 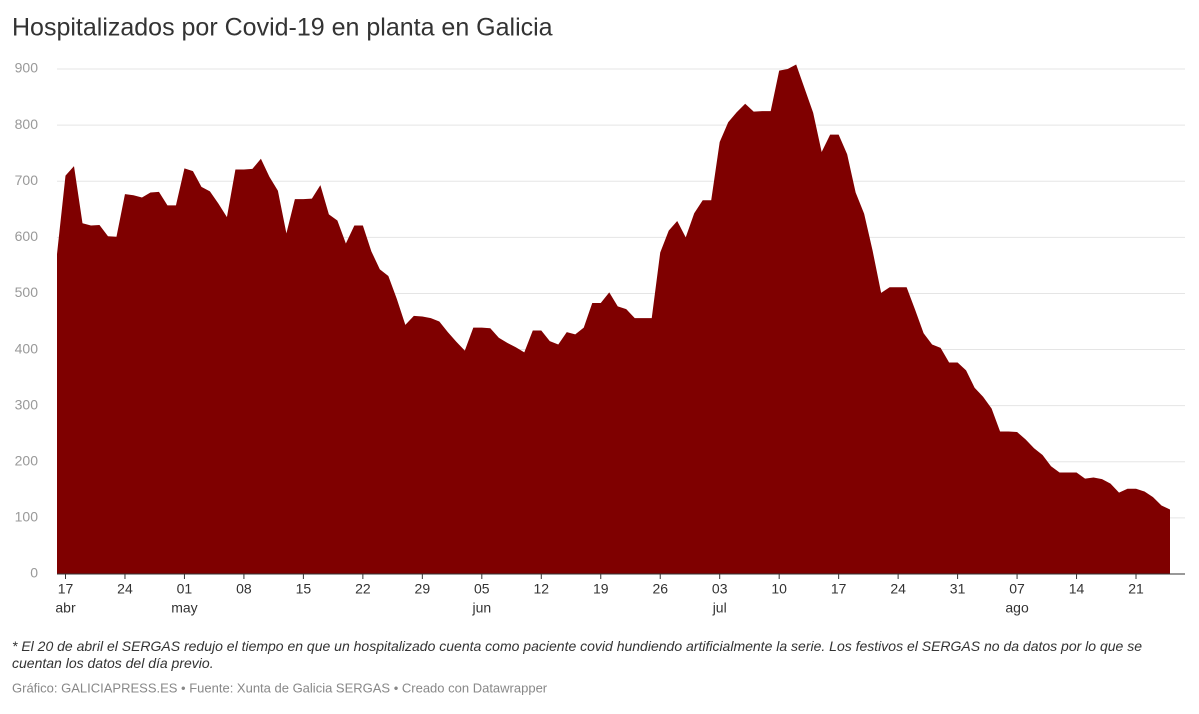 I want to click on x-tick-label: 07, so click(x=1017, y=589).